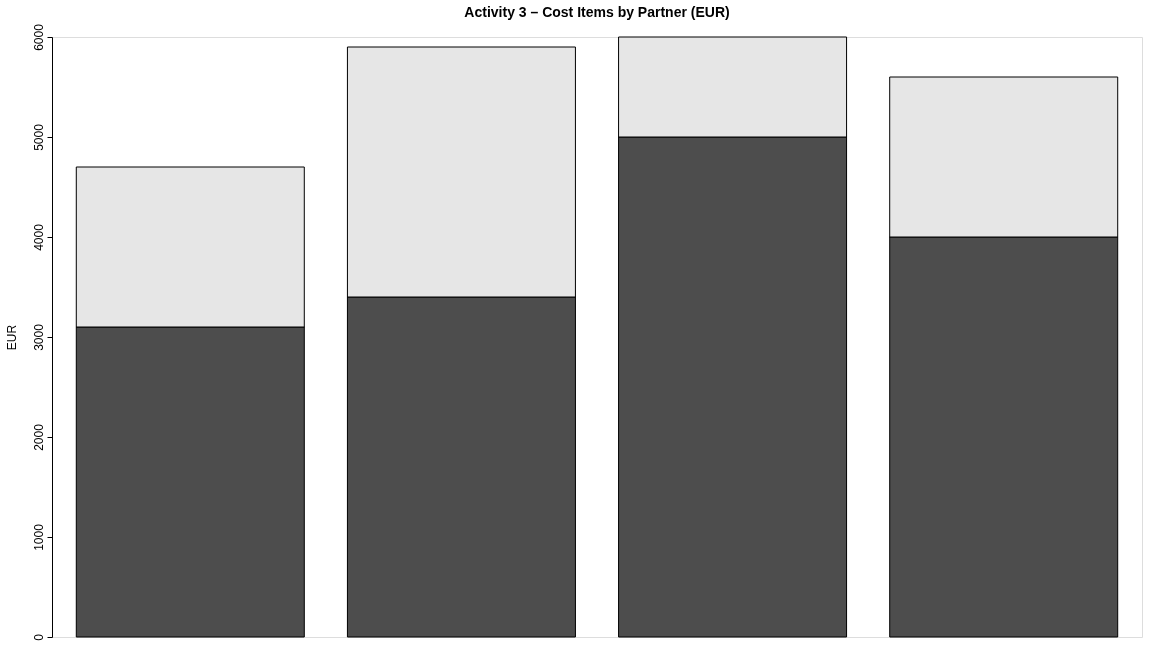 The width and height of the screenshot is (1159, 664). I want to click on y-tick-label: 1000, so click(38, 537).